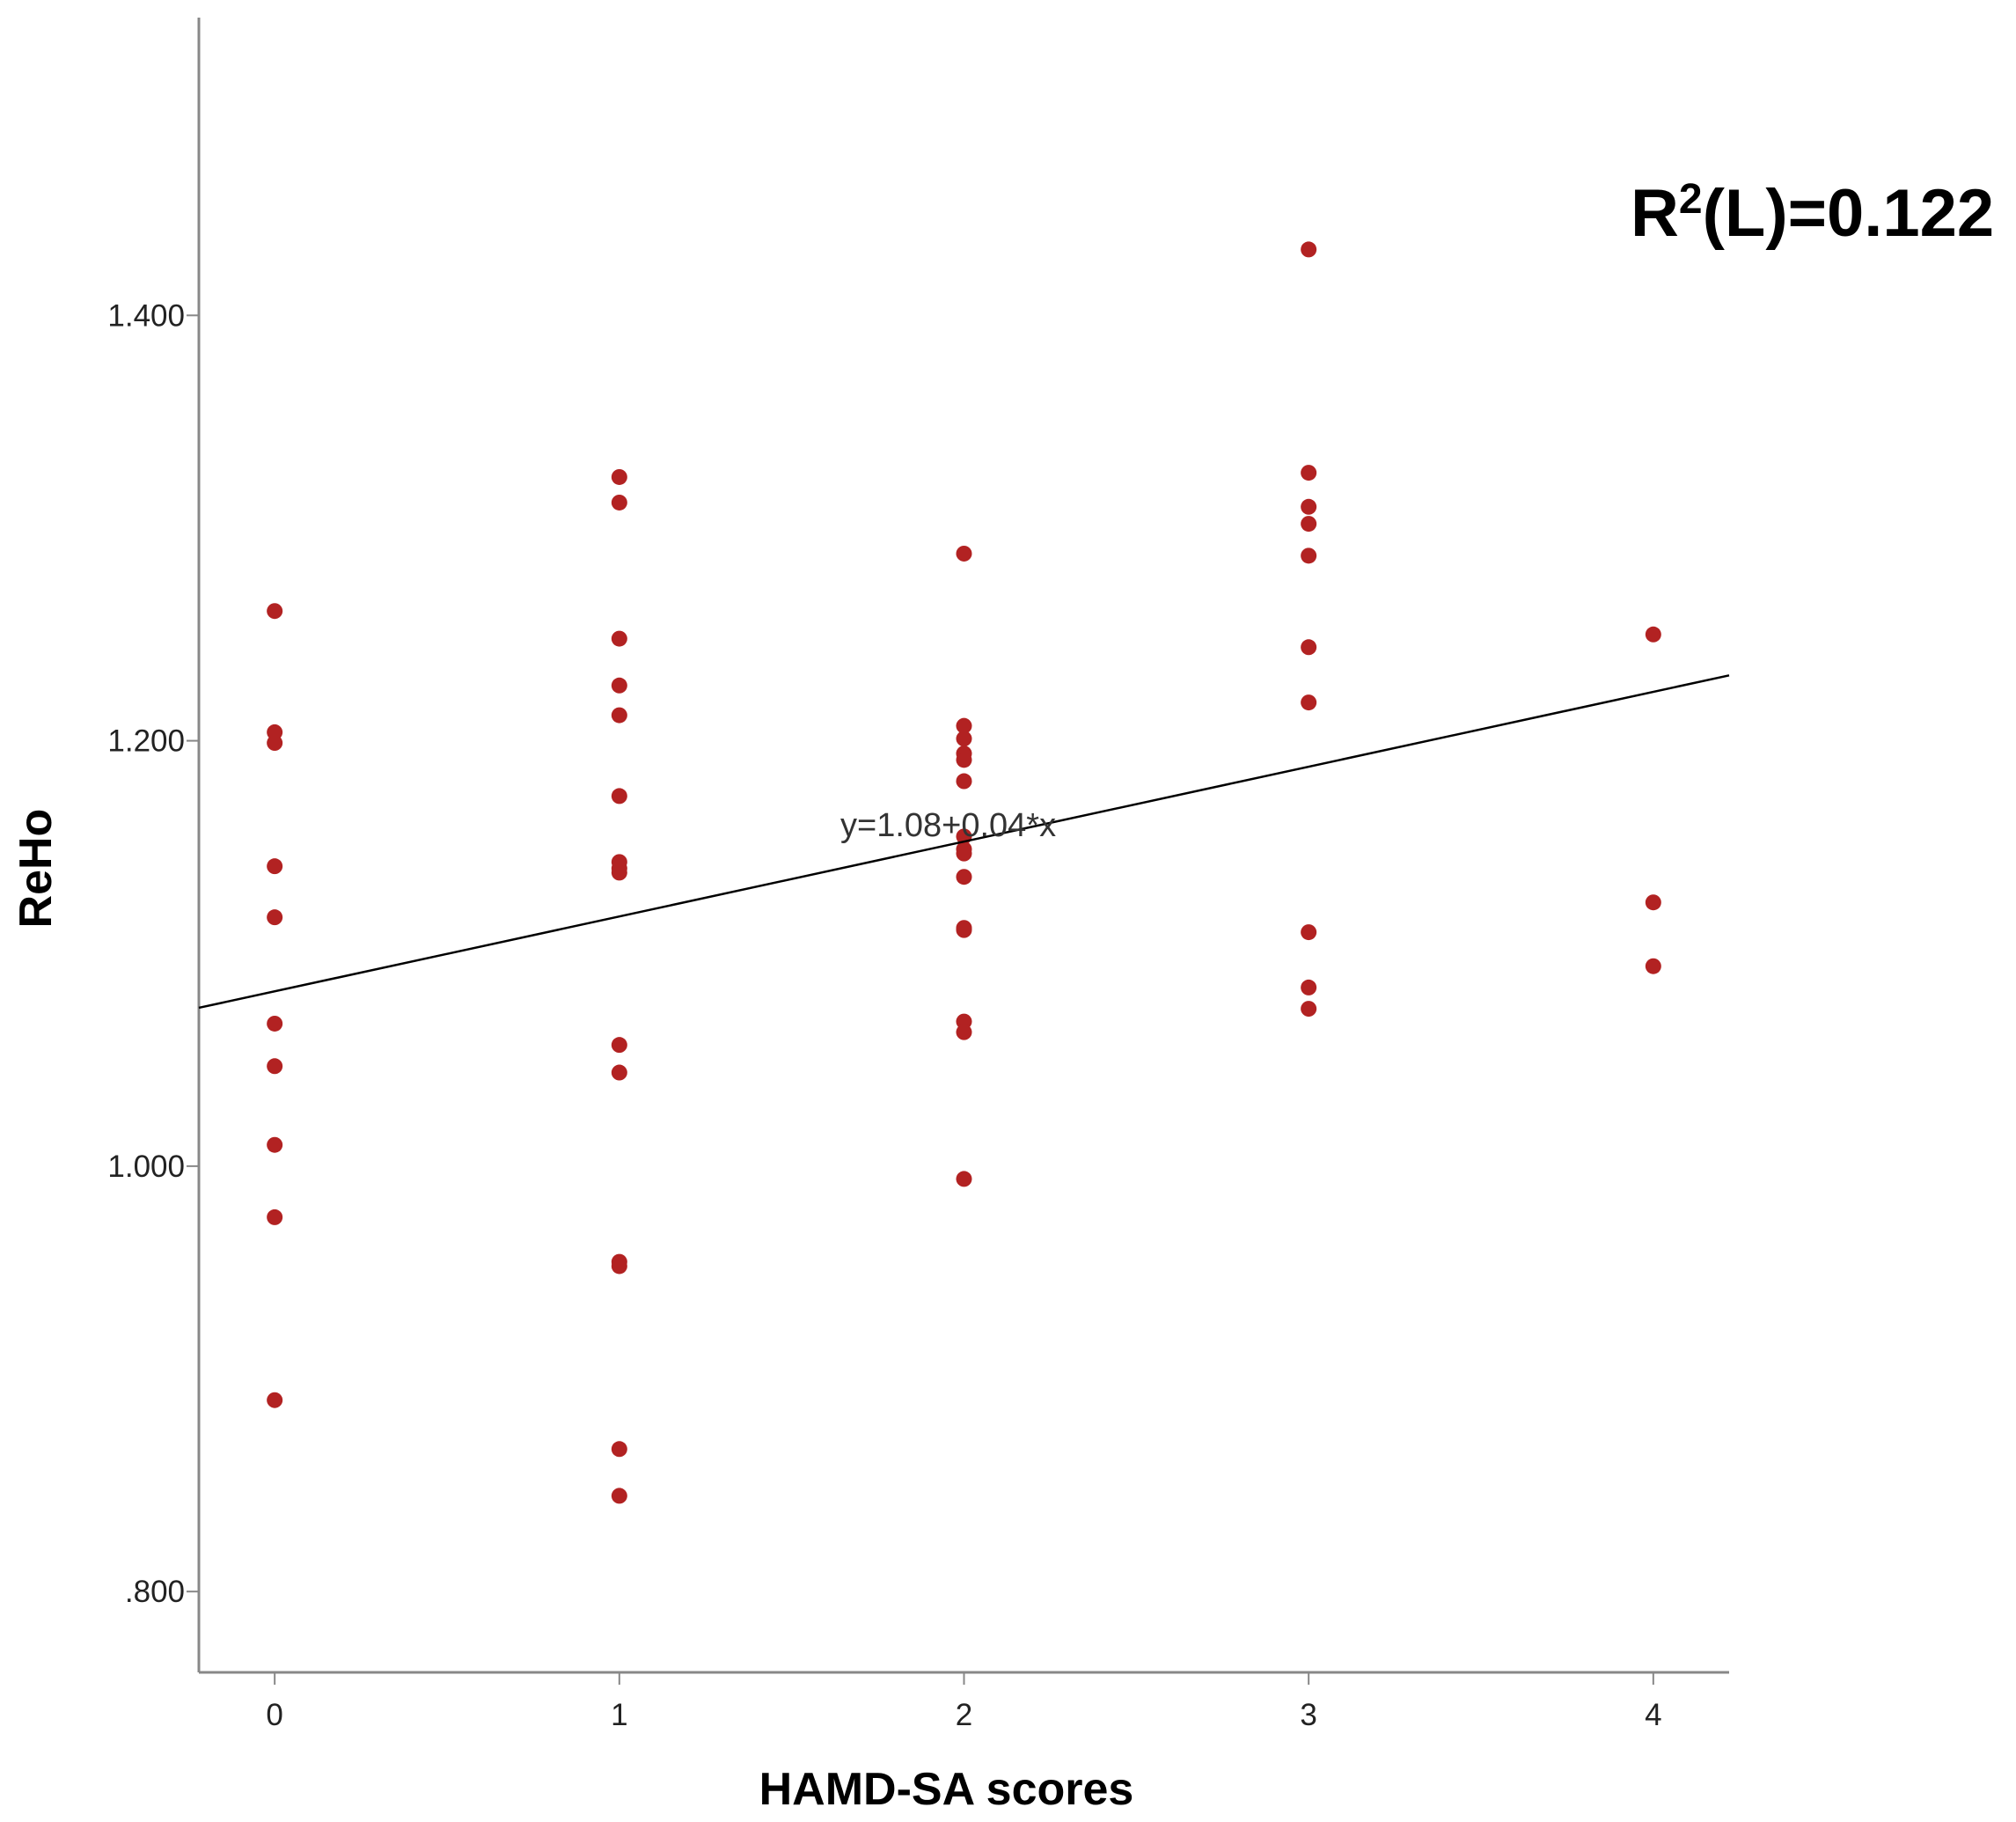 The width and height of the screenshot is (2016, 1822). Describe the element at coordinates (36, 869) in the screenshot. I see `y-axis-title: ReHo` at that location.